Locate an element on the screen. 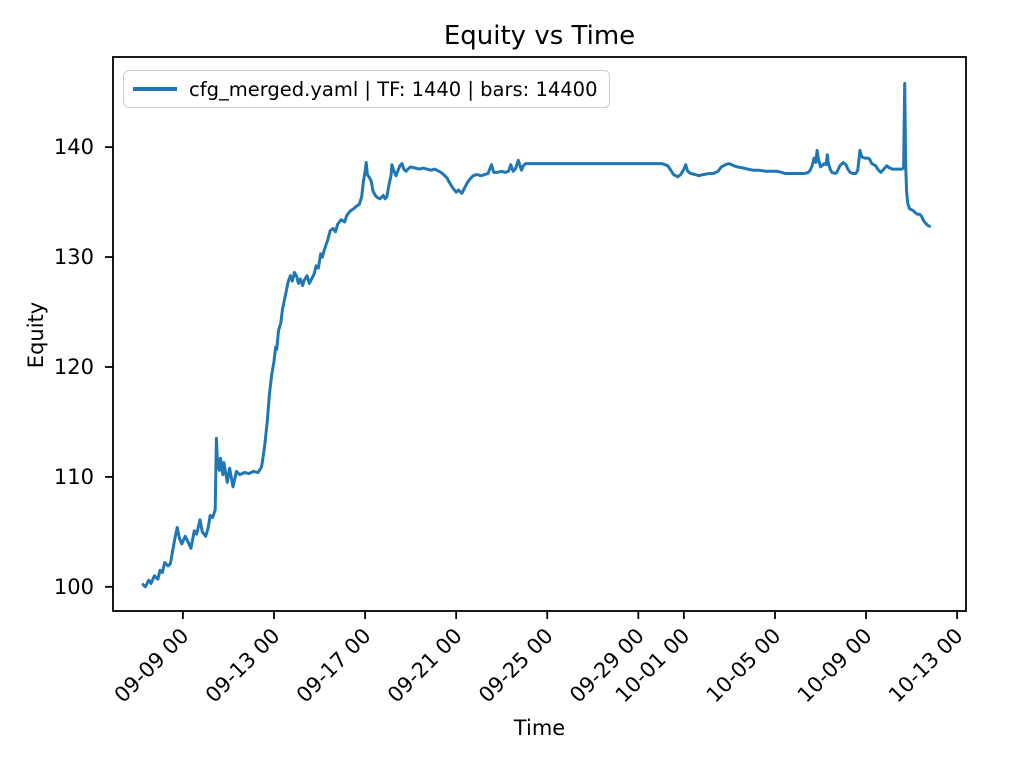  chart-title: Equity vs Time is located at coordinates (539, 36).